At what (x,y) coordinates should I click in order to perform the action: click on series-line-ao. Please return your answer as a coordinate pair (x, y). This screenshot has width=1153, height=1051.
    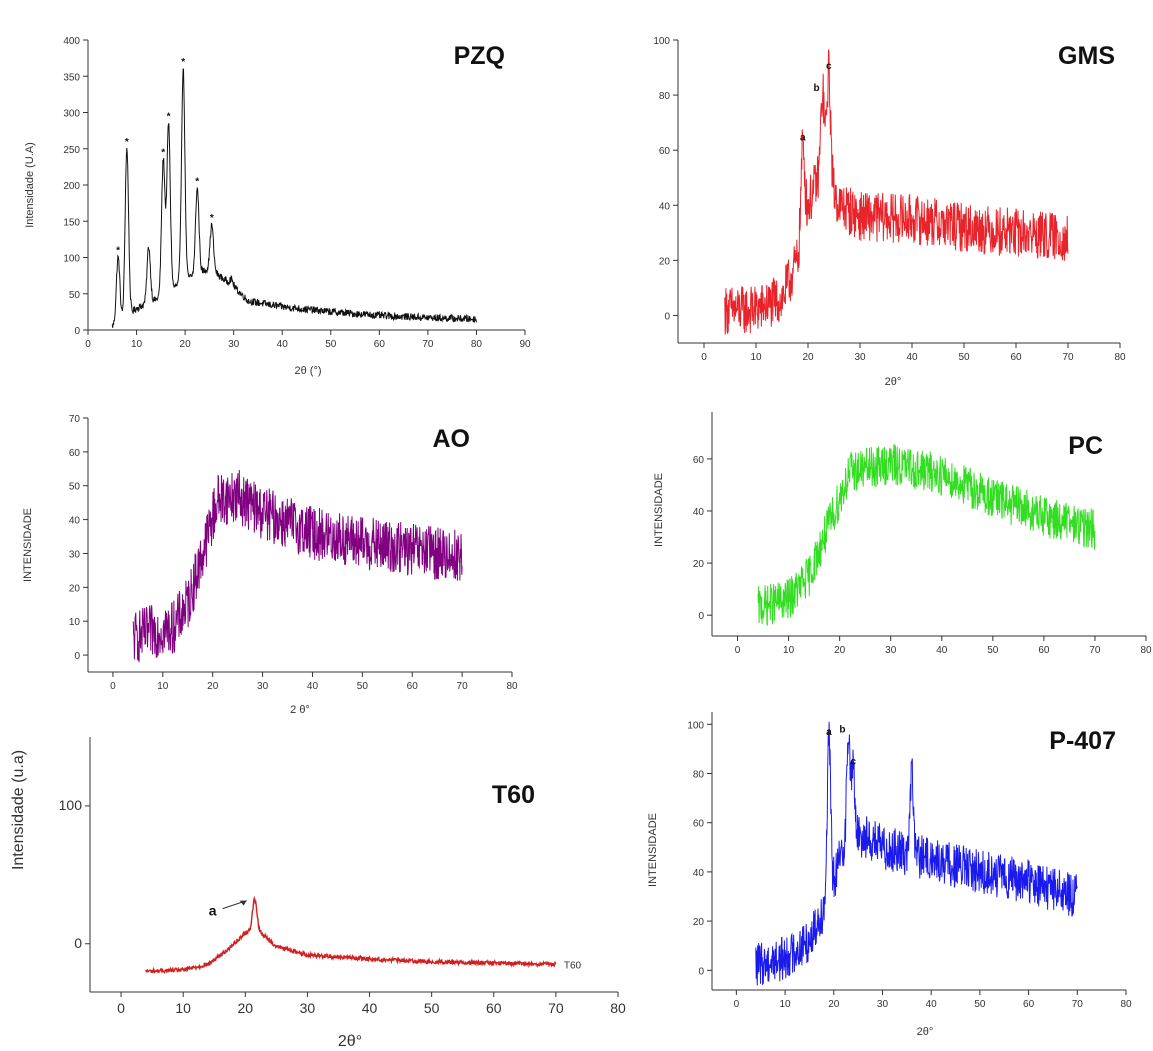
    Looking at the image, I should click on (297, 566).